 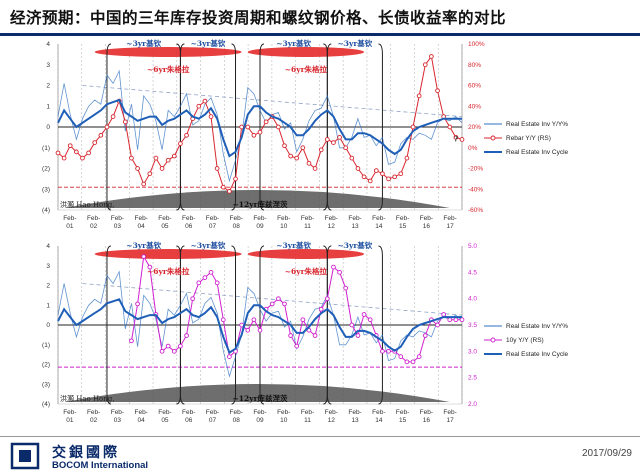 I want to click on right-tick-label: 3.5, so click(x=472, y=325).